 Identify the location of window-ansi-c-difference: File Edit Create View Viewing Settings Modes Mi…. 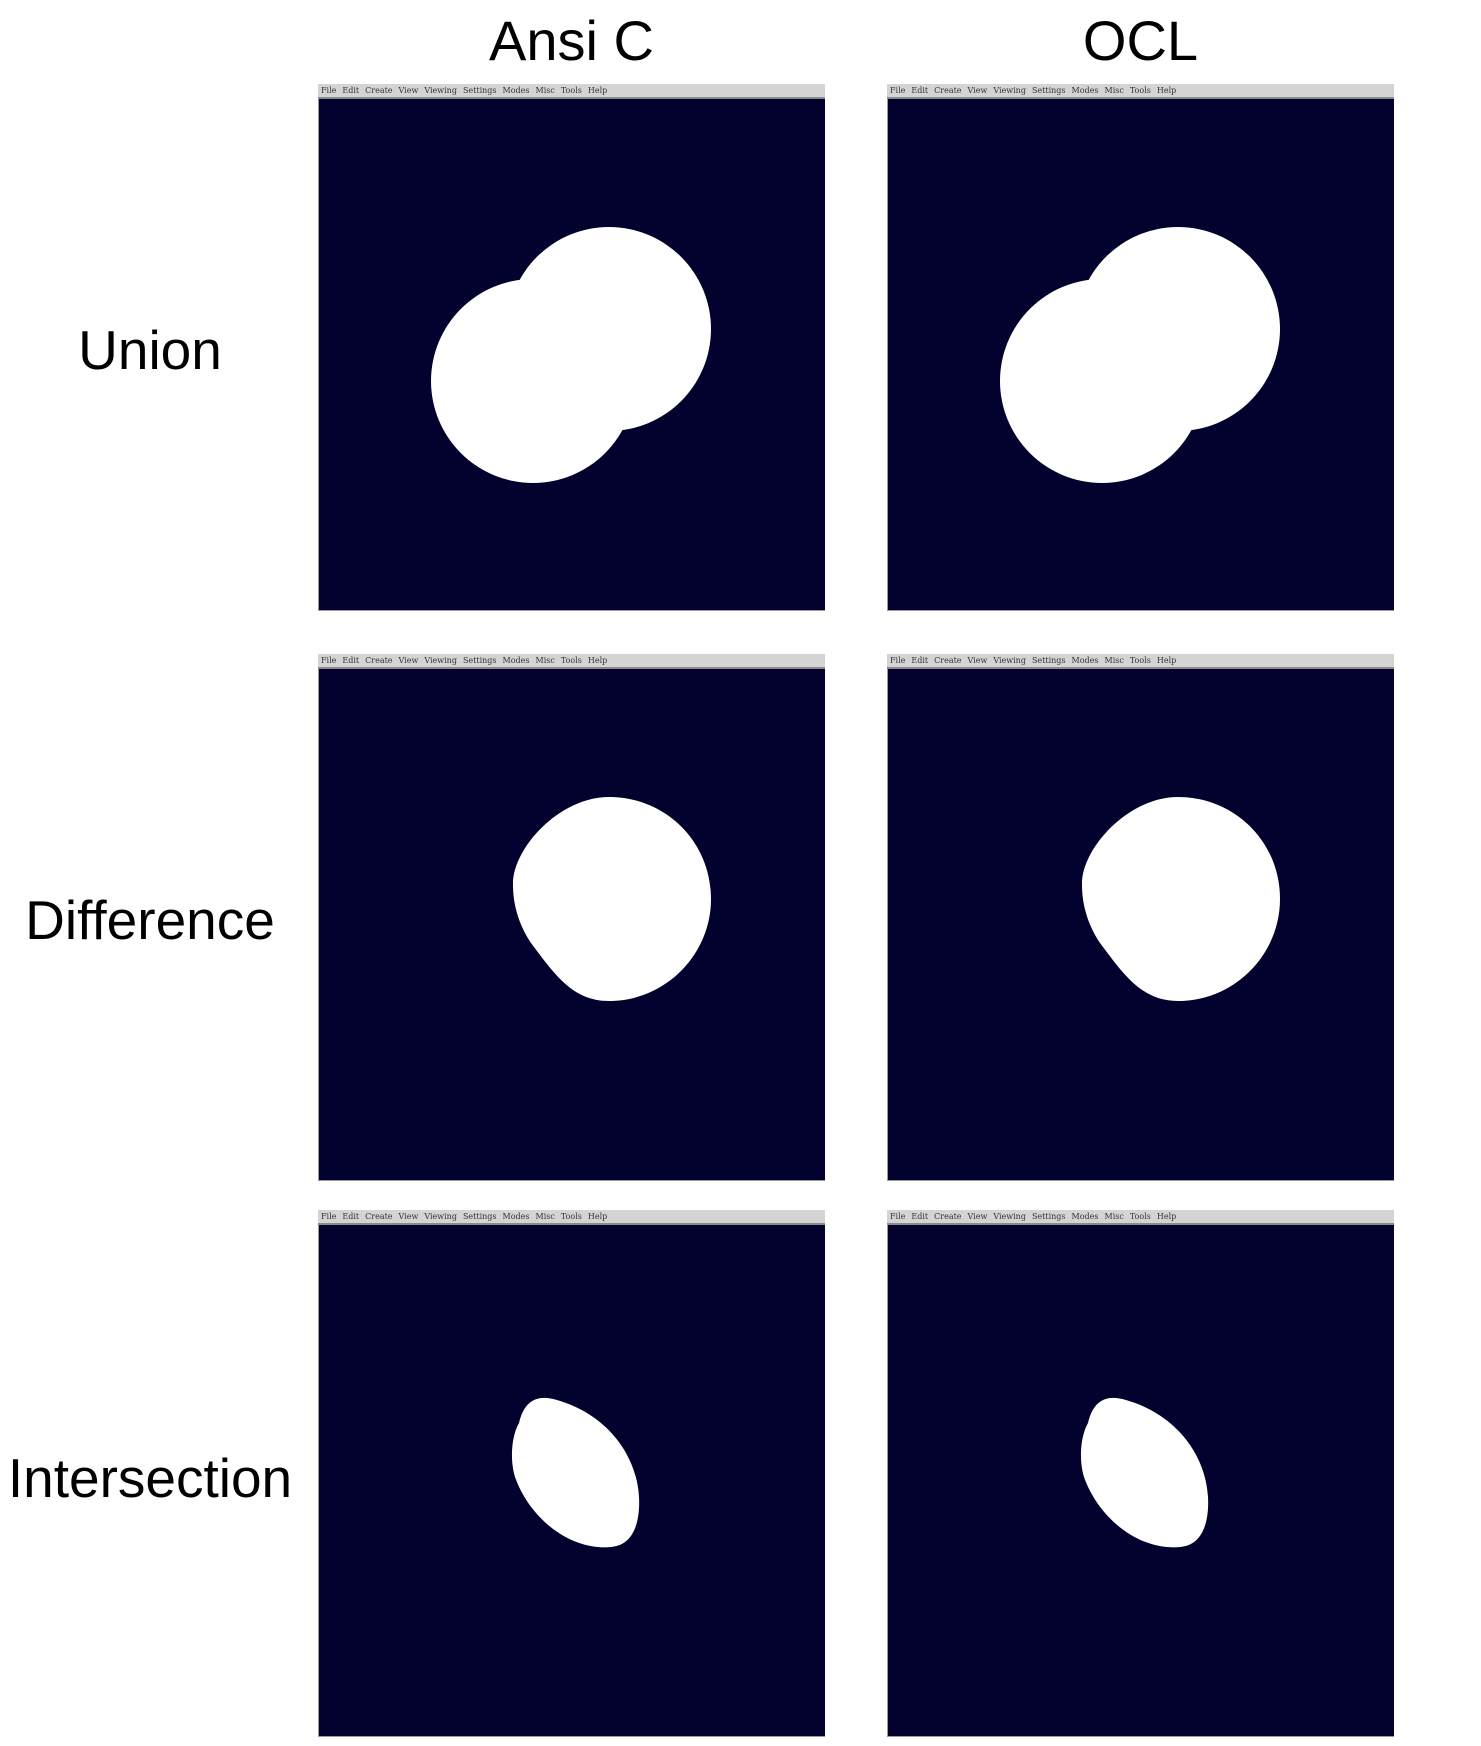
(571, 917).